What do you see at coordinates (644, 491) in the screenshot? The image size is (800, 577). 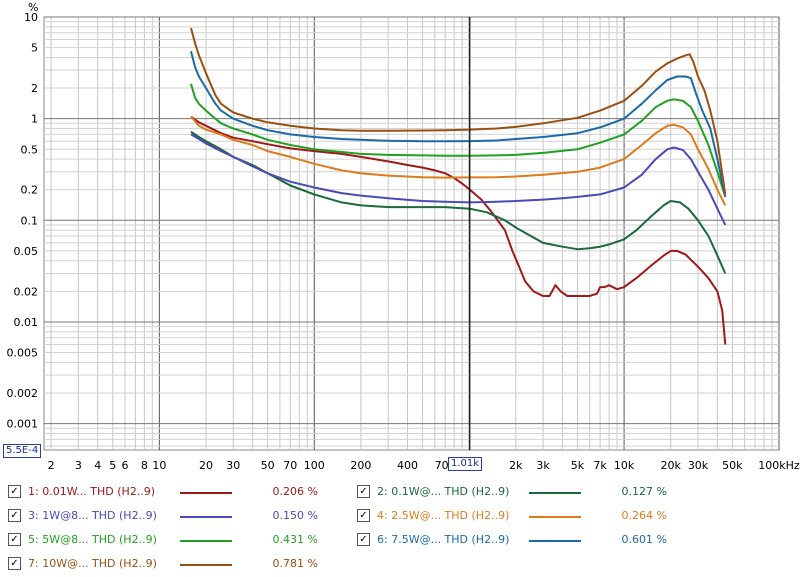 I see `legend-series-value: 0.127 %` at bounding box center [644, 491].